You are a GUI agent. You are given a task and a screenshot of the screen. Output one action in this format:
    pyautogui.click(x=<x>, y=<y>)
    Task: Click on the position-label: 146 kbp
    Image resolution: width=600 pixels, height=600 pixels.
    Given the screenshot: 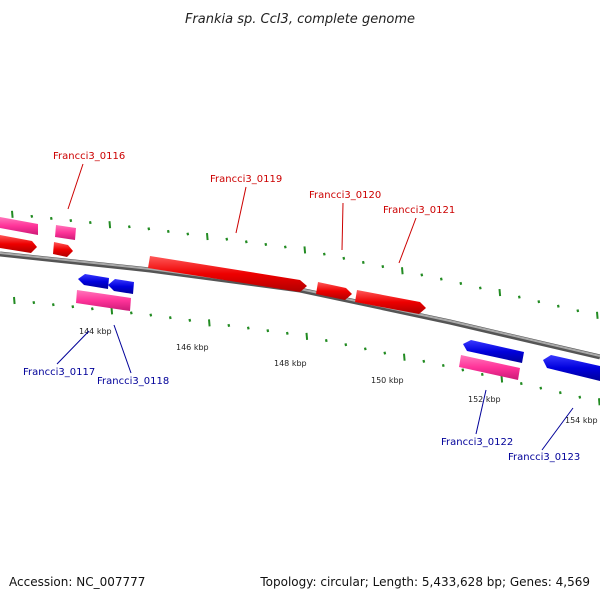 What is the action you would take?
    pyautogui.click(x=192, y=347)
    